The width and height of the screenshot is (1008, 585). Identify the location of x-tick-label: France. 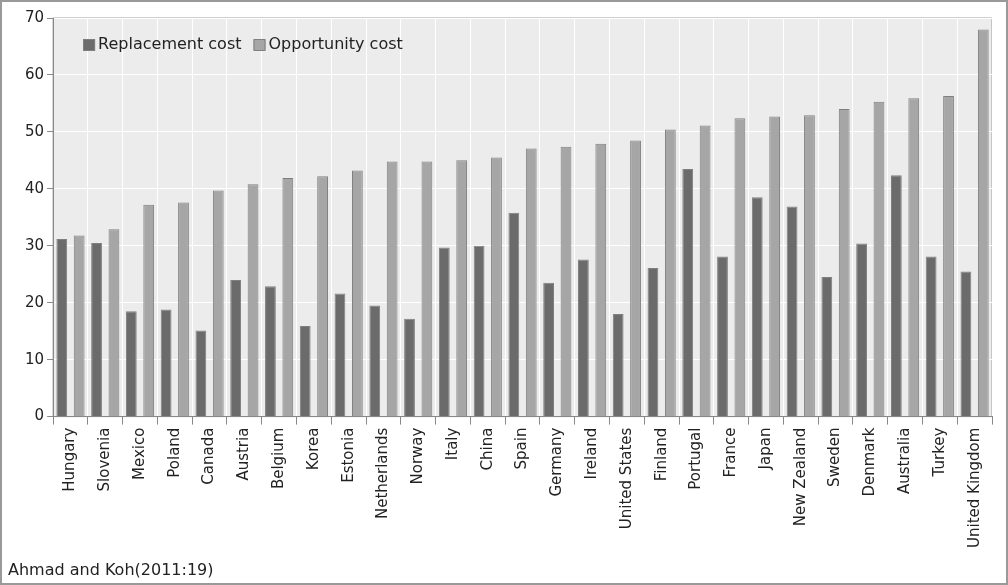
(730, 452).